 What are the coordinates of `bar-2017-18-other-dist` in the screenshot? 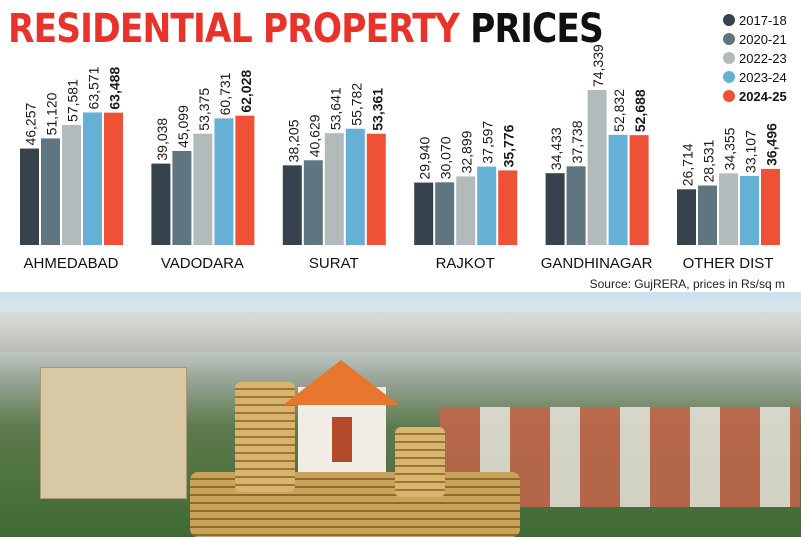 It's located at (686, 217).